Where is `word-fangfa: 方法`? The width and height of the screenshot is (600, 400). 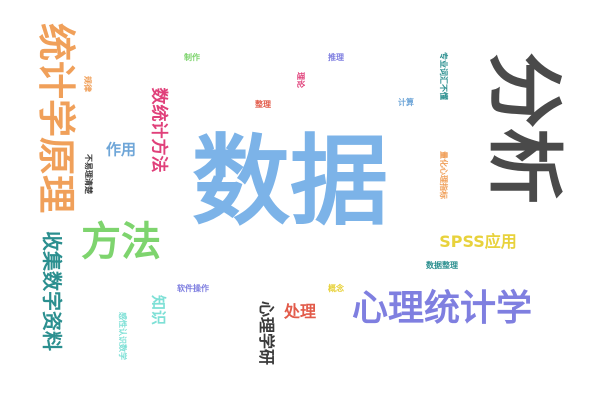
word-fangfa: 方法 is located at coordinates (121, 242).